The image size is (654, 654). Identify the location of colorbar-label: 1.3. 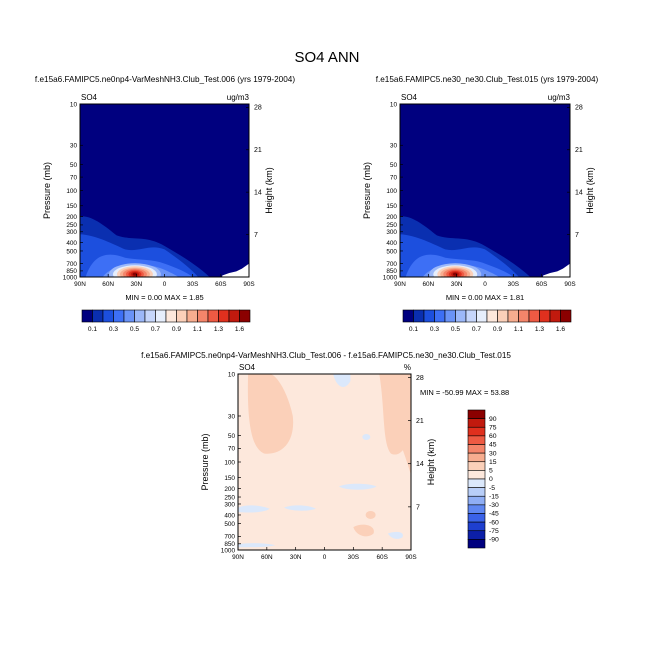
(218, 329).